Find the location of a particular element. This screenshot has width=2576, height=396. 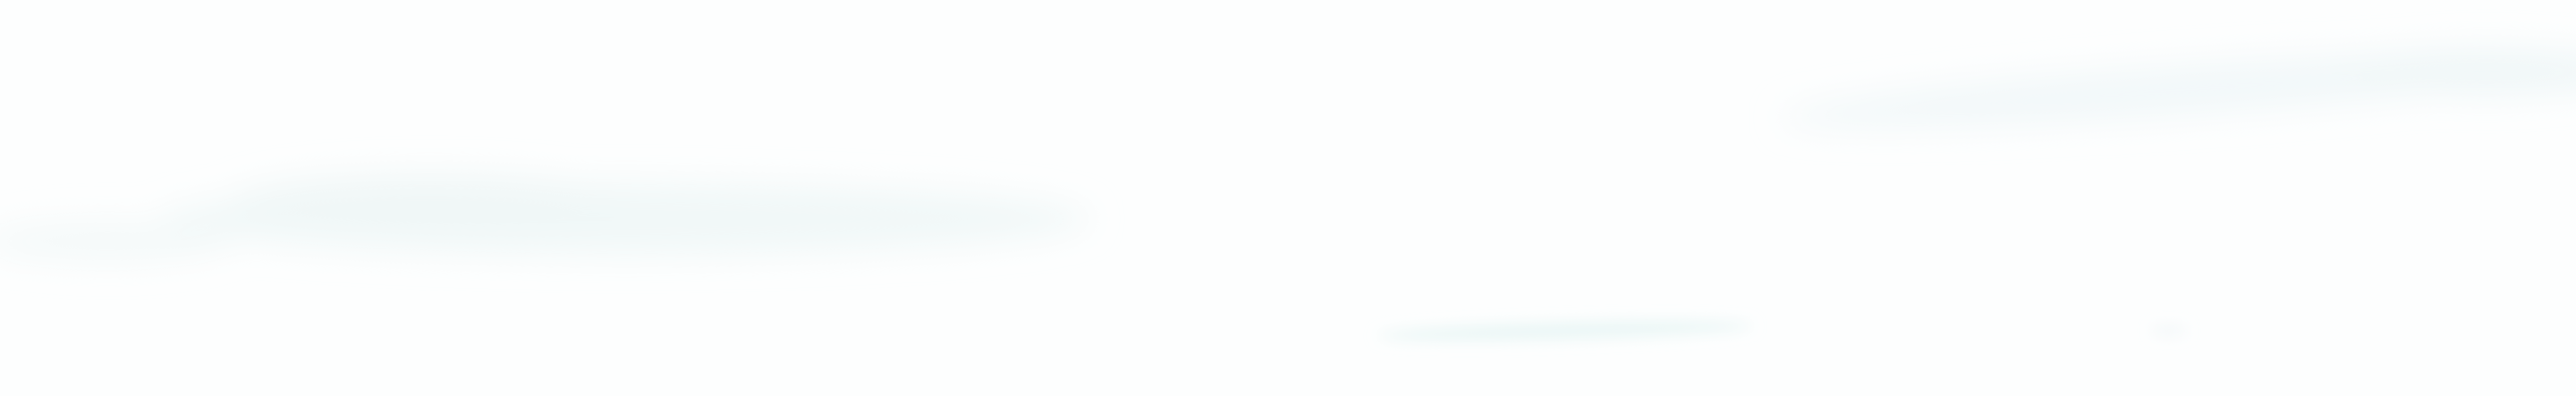

cloud-right is located at coordinates (2178, 88).